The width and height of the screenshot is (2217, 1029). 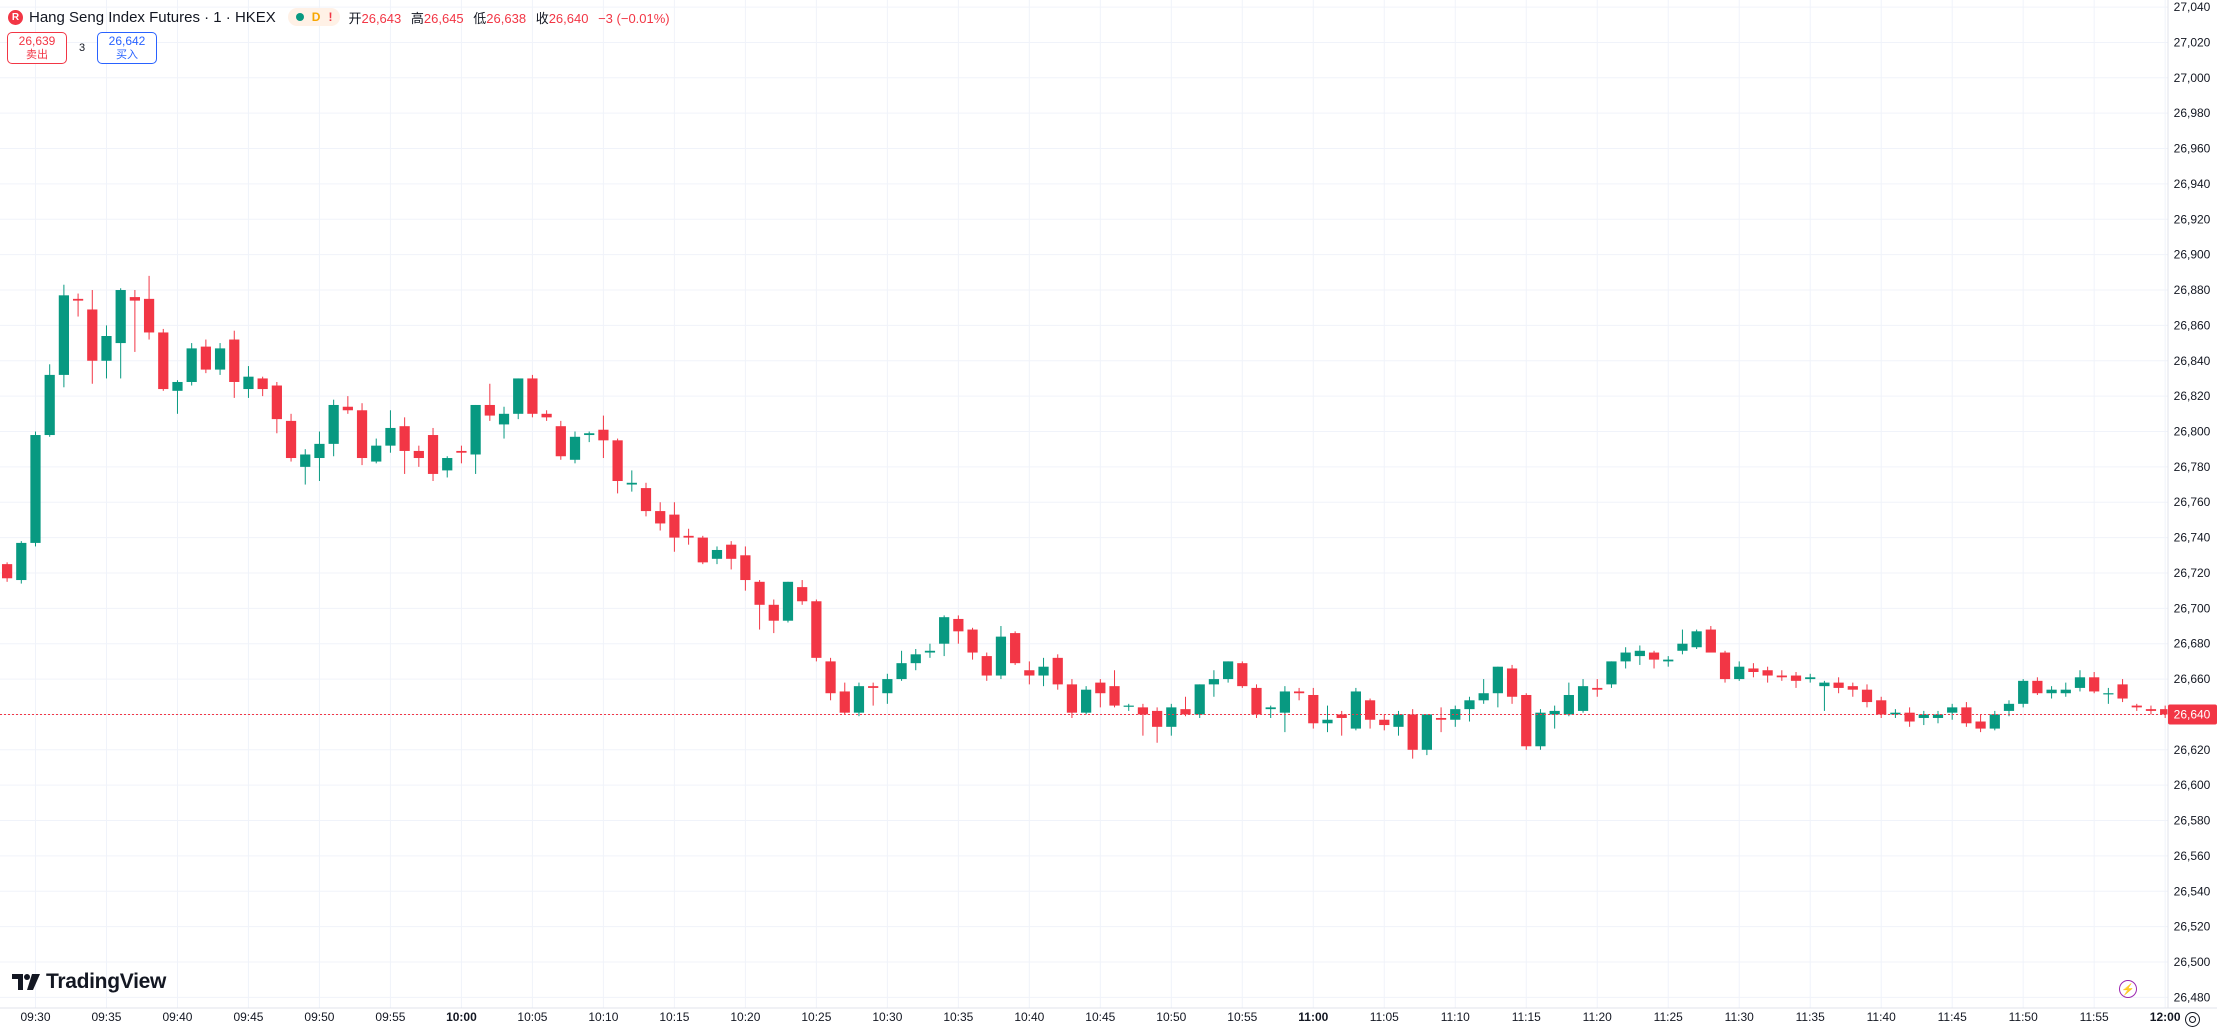 What do you see at coordinates (2192, 1019) in the screenshot?
I see `gear-icon` at bounding box center [2192, 1019].